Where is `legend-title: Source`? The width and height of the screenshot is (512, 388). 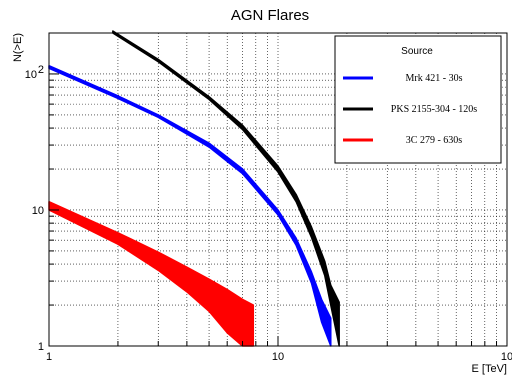 legend-title: Source is located at coordinates (417, 51).